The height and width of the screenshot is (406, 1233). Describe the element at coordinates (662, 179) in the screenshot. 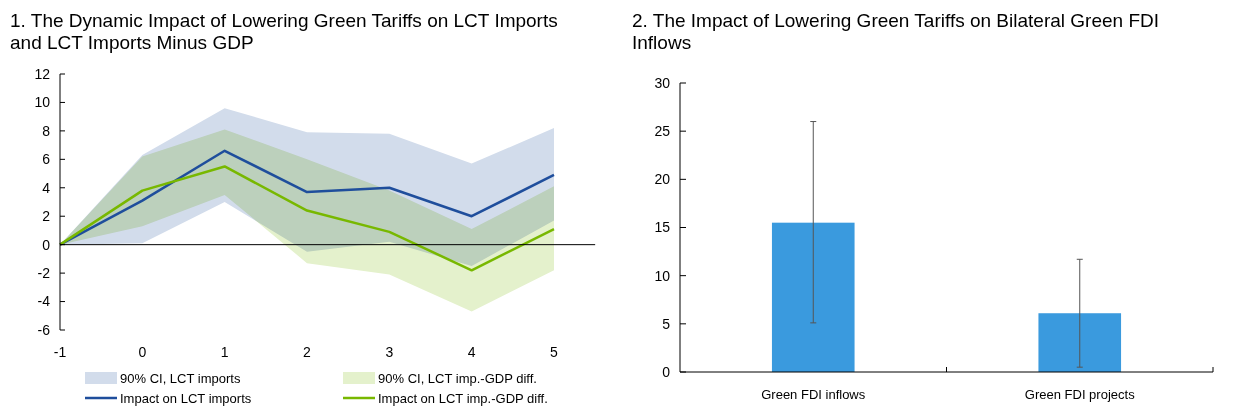

I see `y-tick-label: 20` at that location.